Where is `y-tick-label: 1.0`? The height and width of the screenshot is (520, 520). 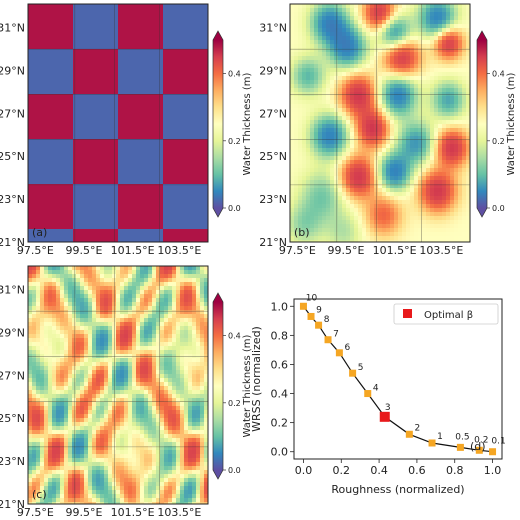 y-tick-label: 1.0 is located at coordinates (280, 306).